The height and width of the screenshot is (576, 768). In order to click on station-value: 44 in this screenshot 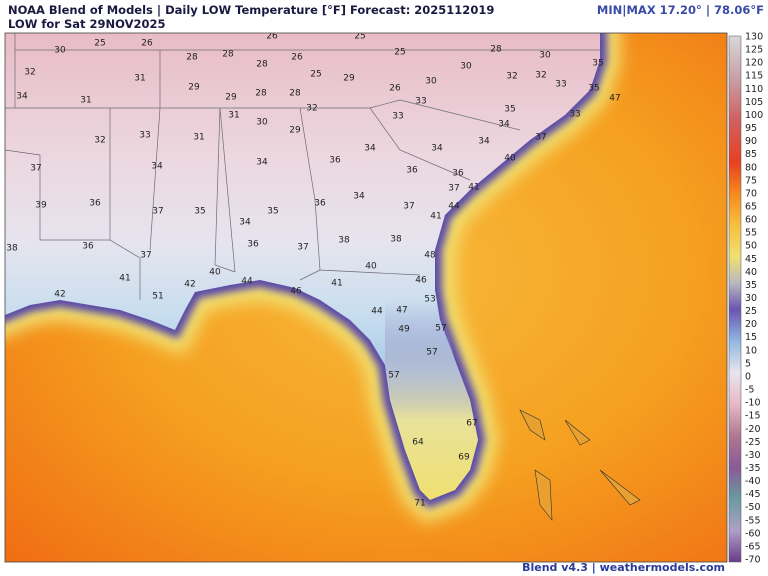, I will do `click(247, 282)`.